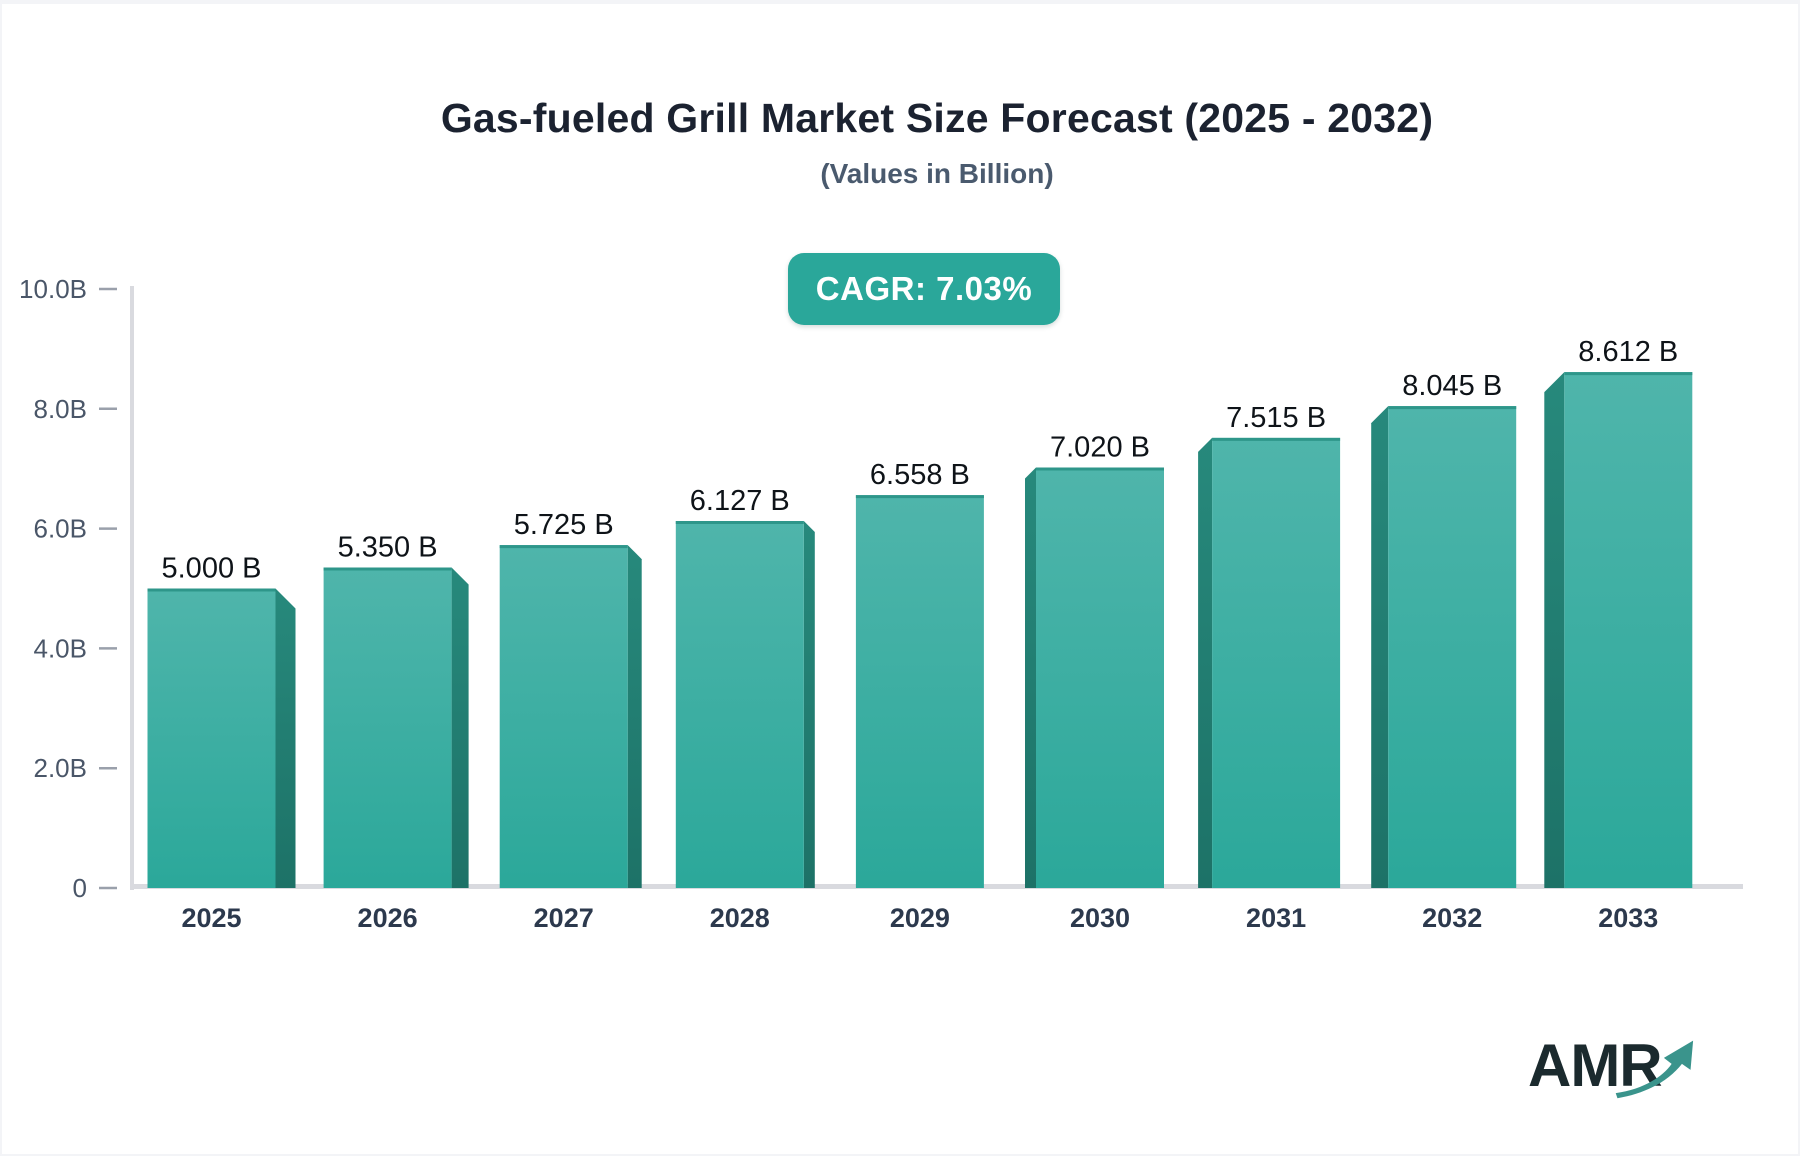 The image size is (1800, 1156). I want to click on bar-2027, so click(563, 716).